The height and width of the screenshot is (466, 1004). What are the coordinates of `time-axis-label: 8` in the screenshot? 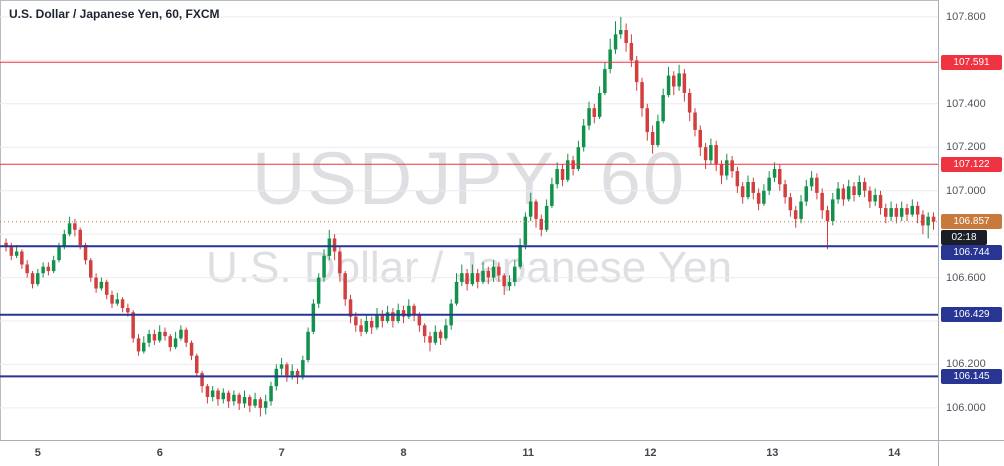 It's located at (403, 453).